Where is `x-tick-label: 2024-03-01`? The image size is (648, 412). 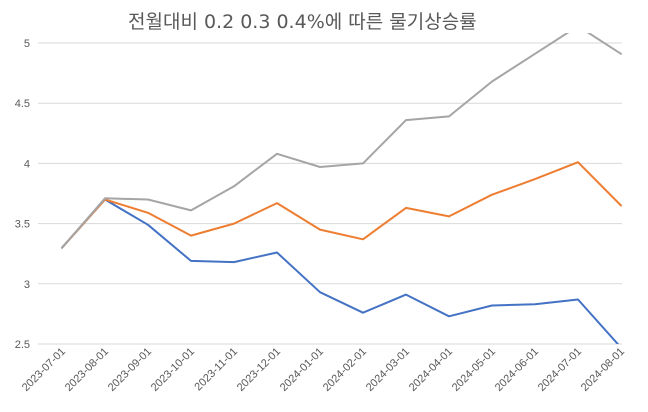 x-tick-label: 2024-03-01 is located at coordinates (388, 370).